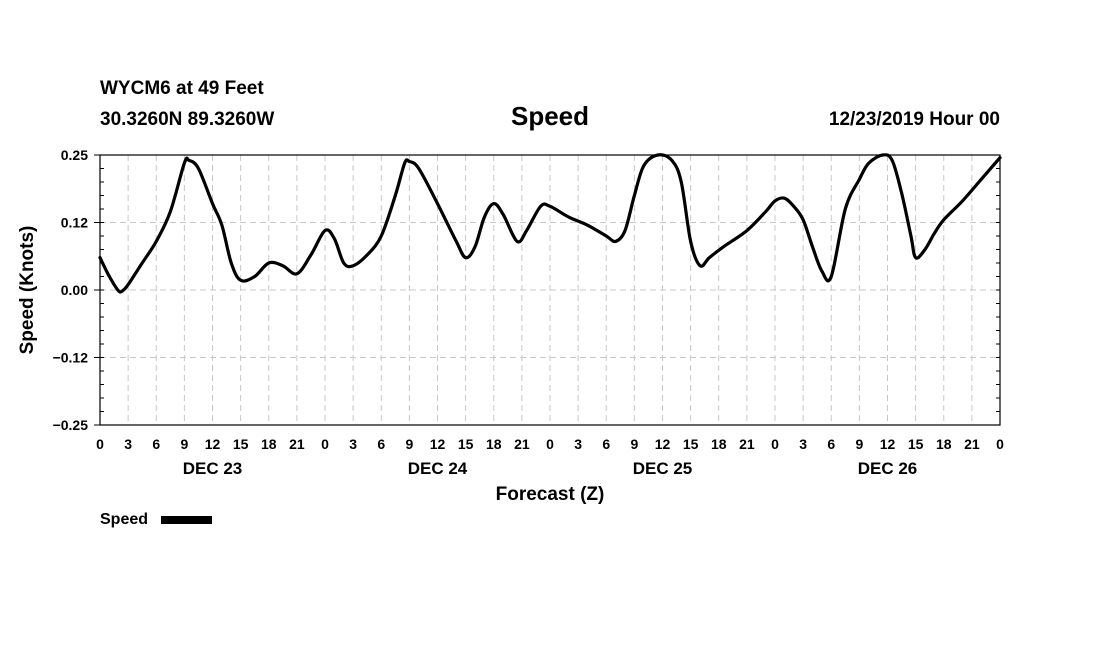 This screenshot has height=650, width=1100. I want to click on x-axis-label: Forecast (Z), so click(550, 494).